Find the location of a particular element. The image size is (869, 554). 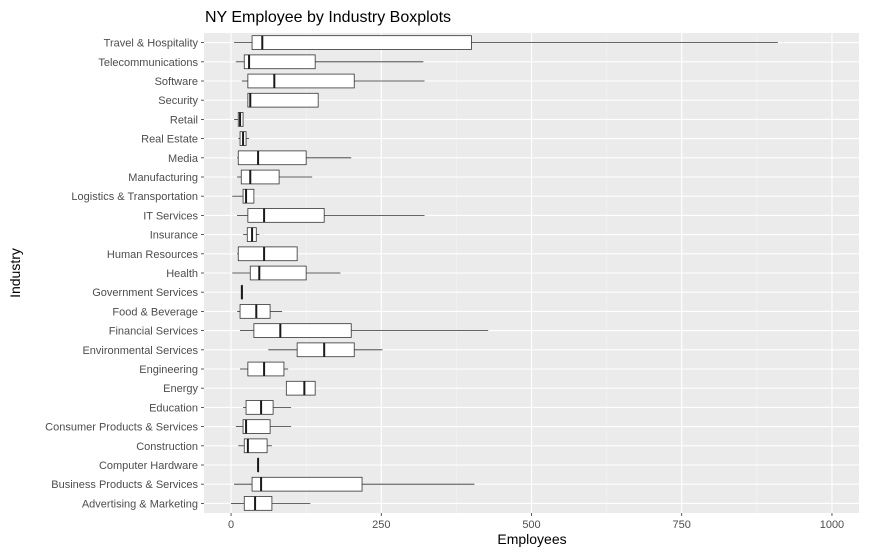

y-tick-label: Retail is located at coordinates (184, 120).